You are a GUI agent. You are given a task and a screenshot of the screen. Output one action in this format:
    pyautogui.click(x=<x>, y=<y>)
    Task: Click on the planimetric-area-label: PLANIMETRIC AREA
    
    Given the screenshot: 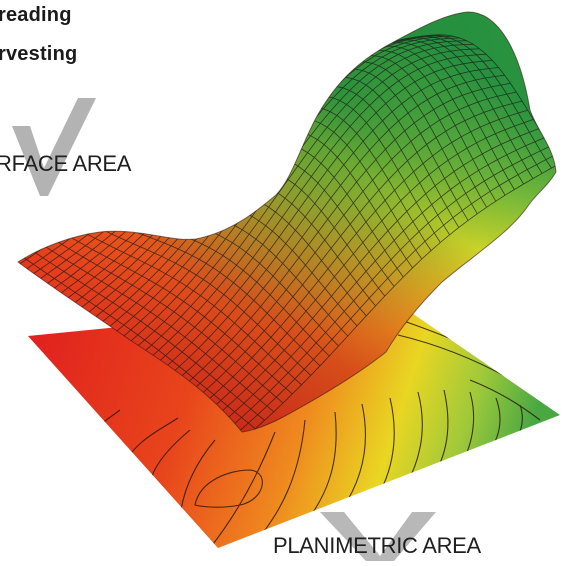 What is the action you would take?
    pyautogui.click(x=377, y=545)
    